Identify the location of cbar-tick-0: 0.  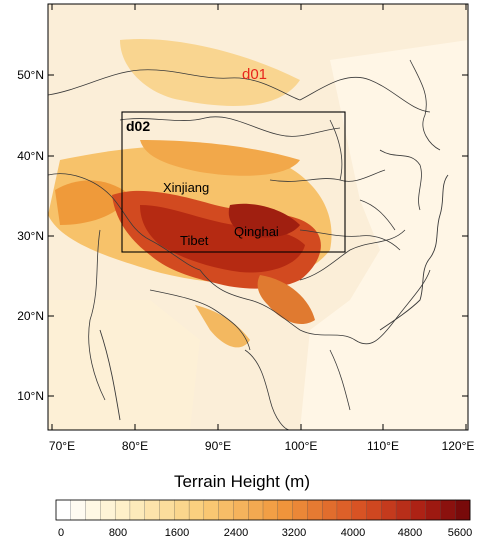
(61, 533).